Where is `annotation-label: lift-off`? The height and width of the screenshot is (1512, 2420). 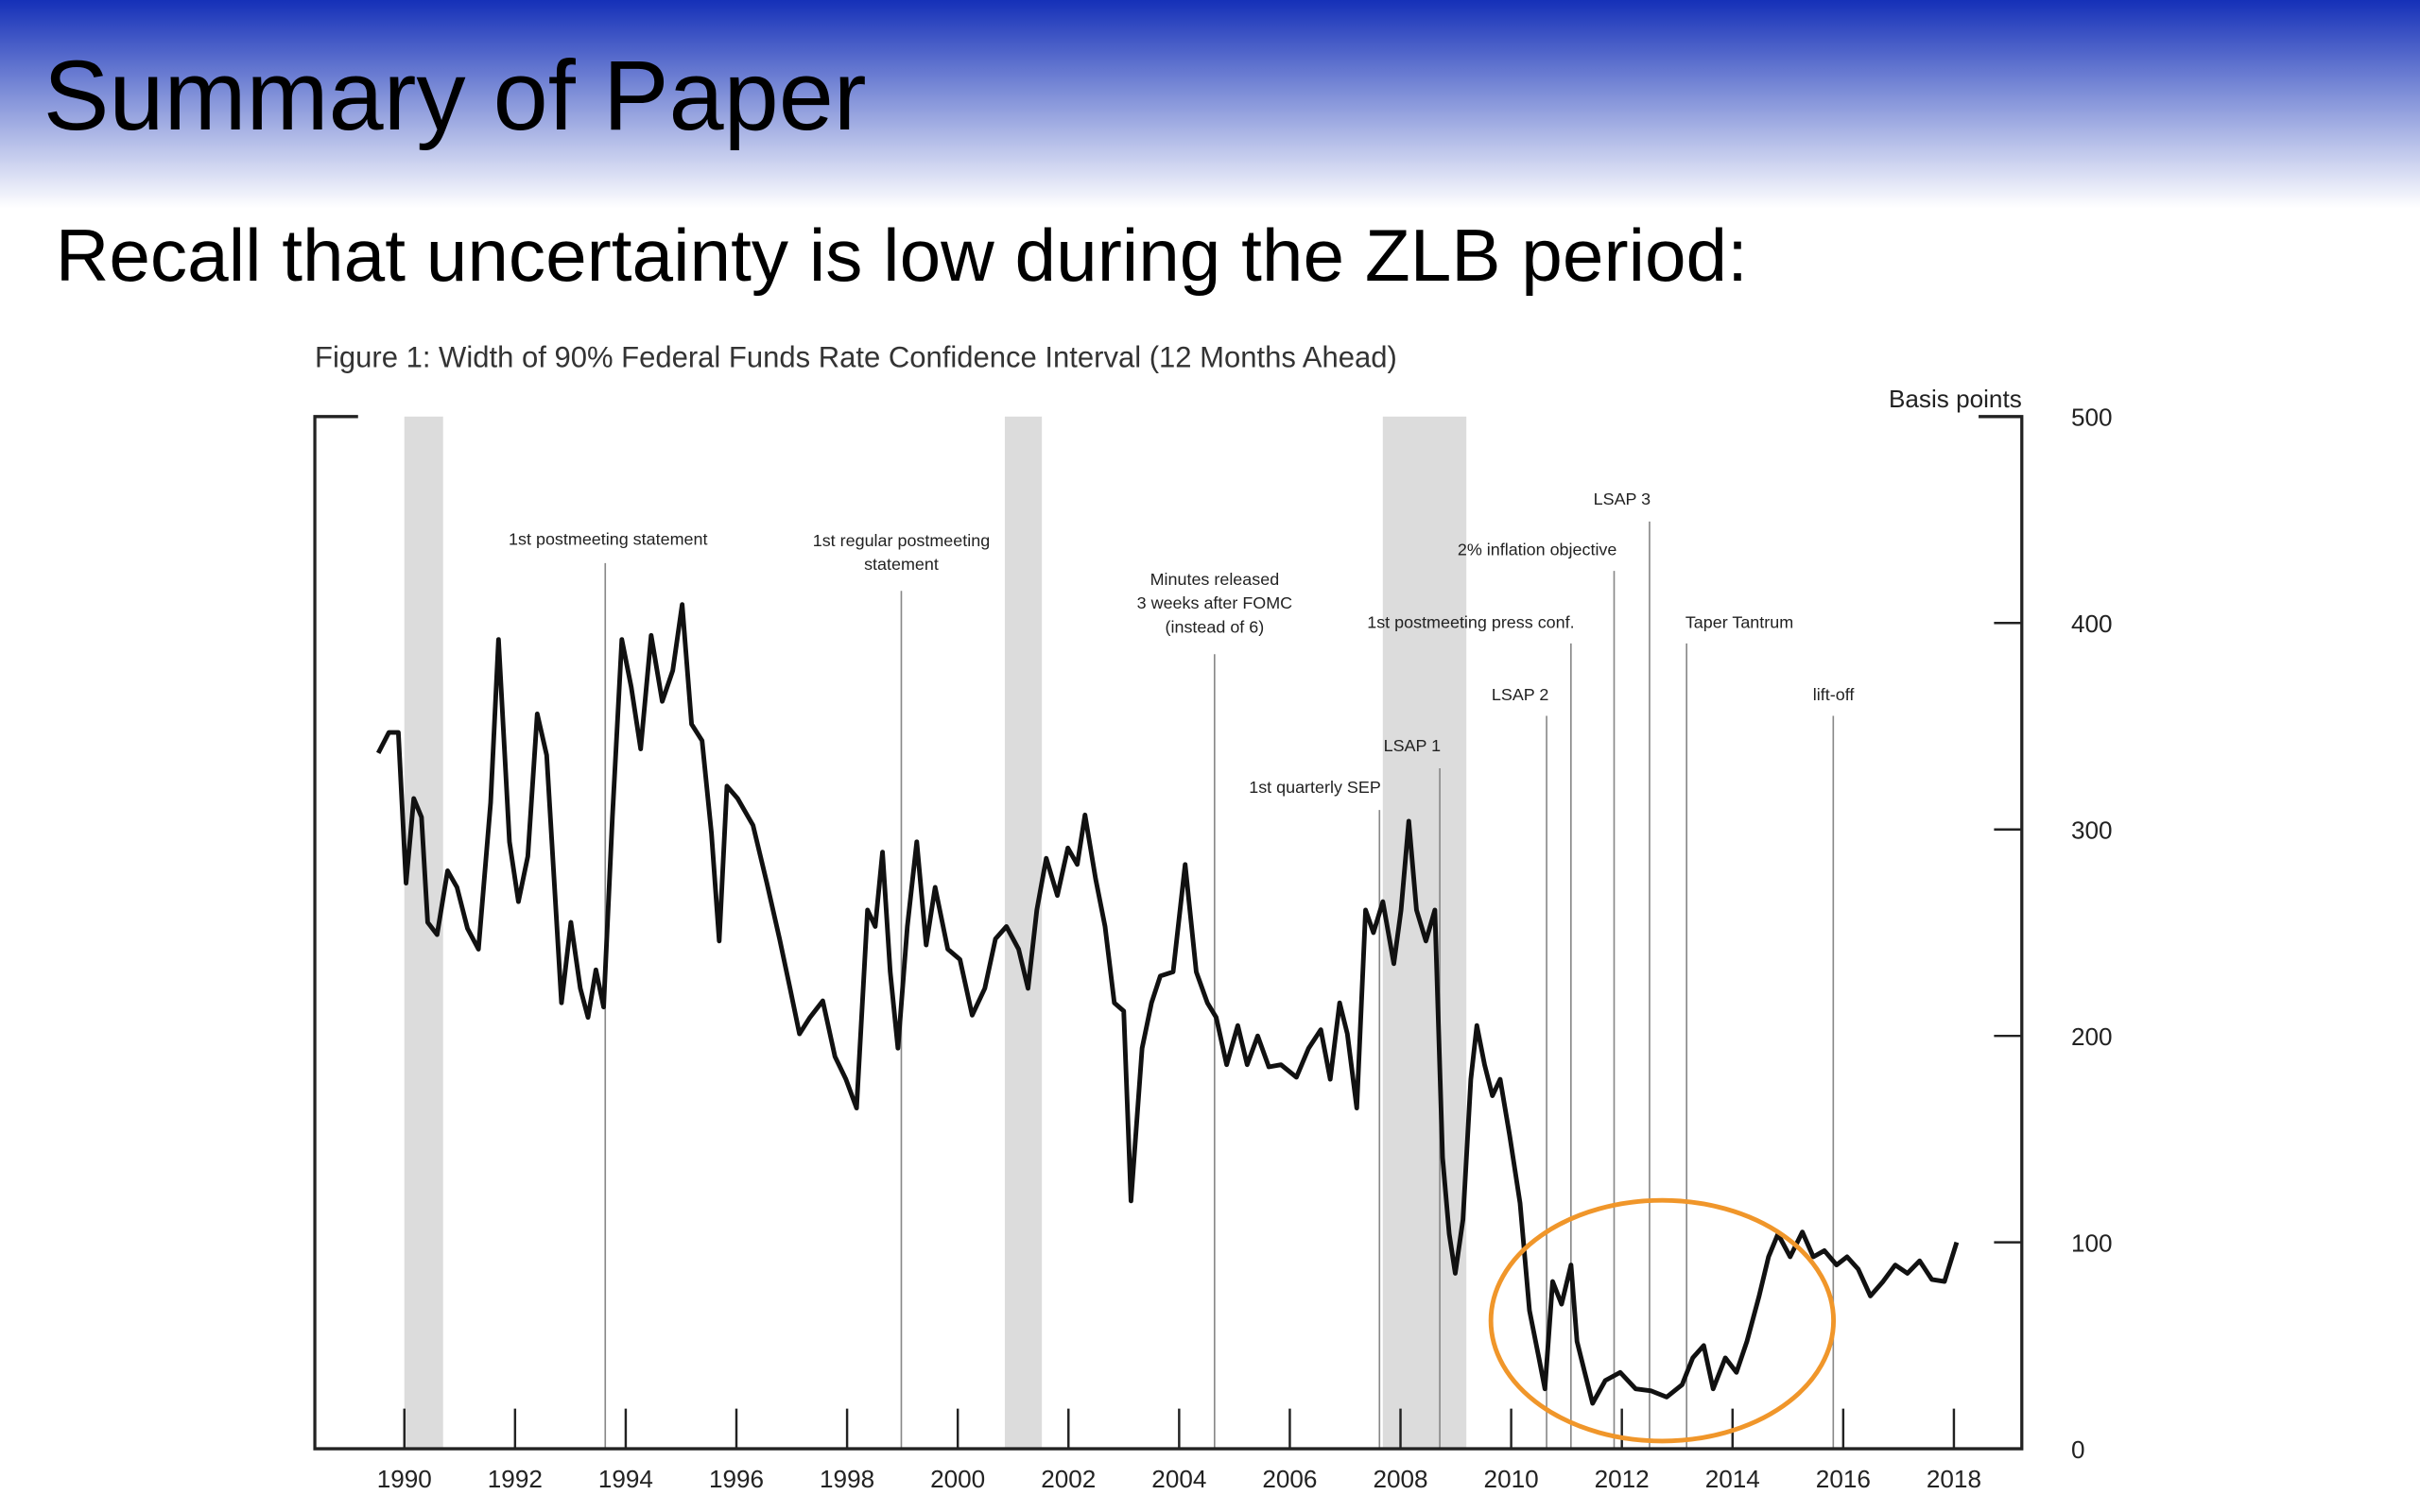 annotation-label: lift-off is located at coordinates (1834, 694).